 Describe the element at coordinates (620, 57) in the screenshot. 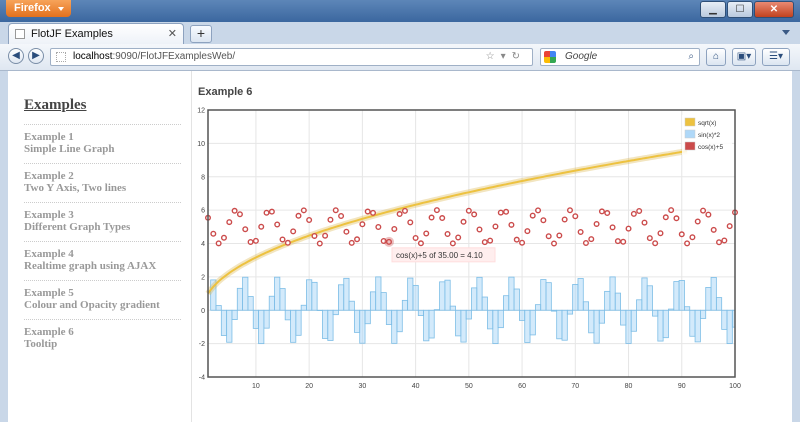

I see `search-bar: Google ⌕` at that location.